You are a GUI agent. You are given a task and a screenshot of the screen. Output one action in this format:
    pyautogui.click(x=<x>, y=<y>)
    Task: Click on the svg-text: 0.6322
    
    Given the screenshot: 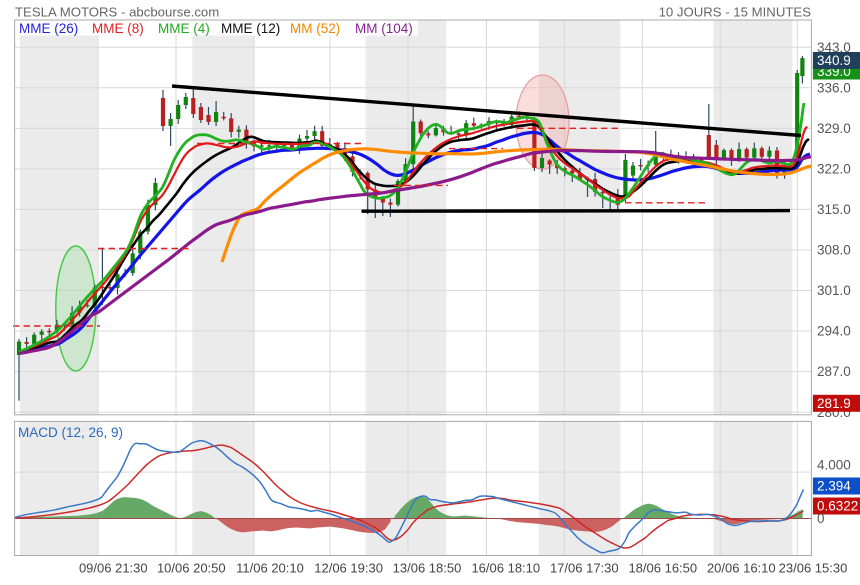 What is the action you would take?
    pyautogui.click(x=837, y=506)
    